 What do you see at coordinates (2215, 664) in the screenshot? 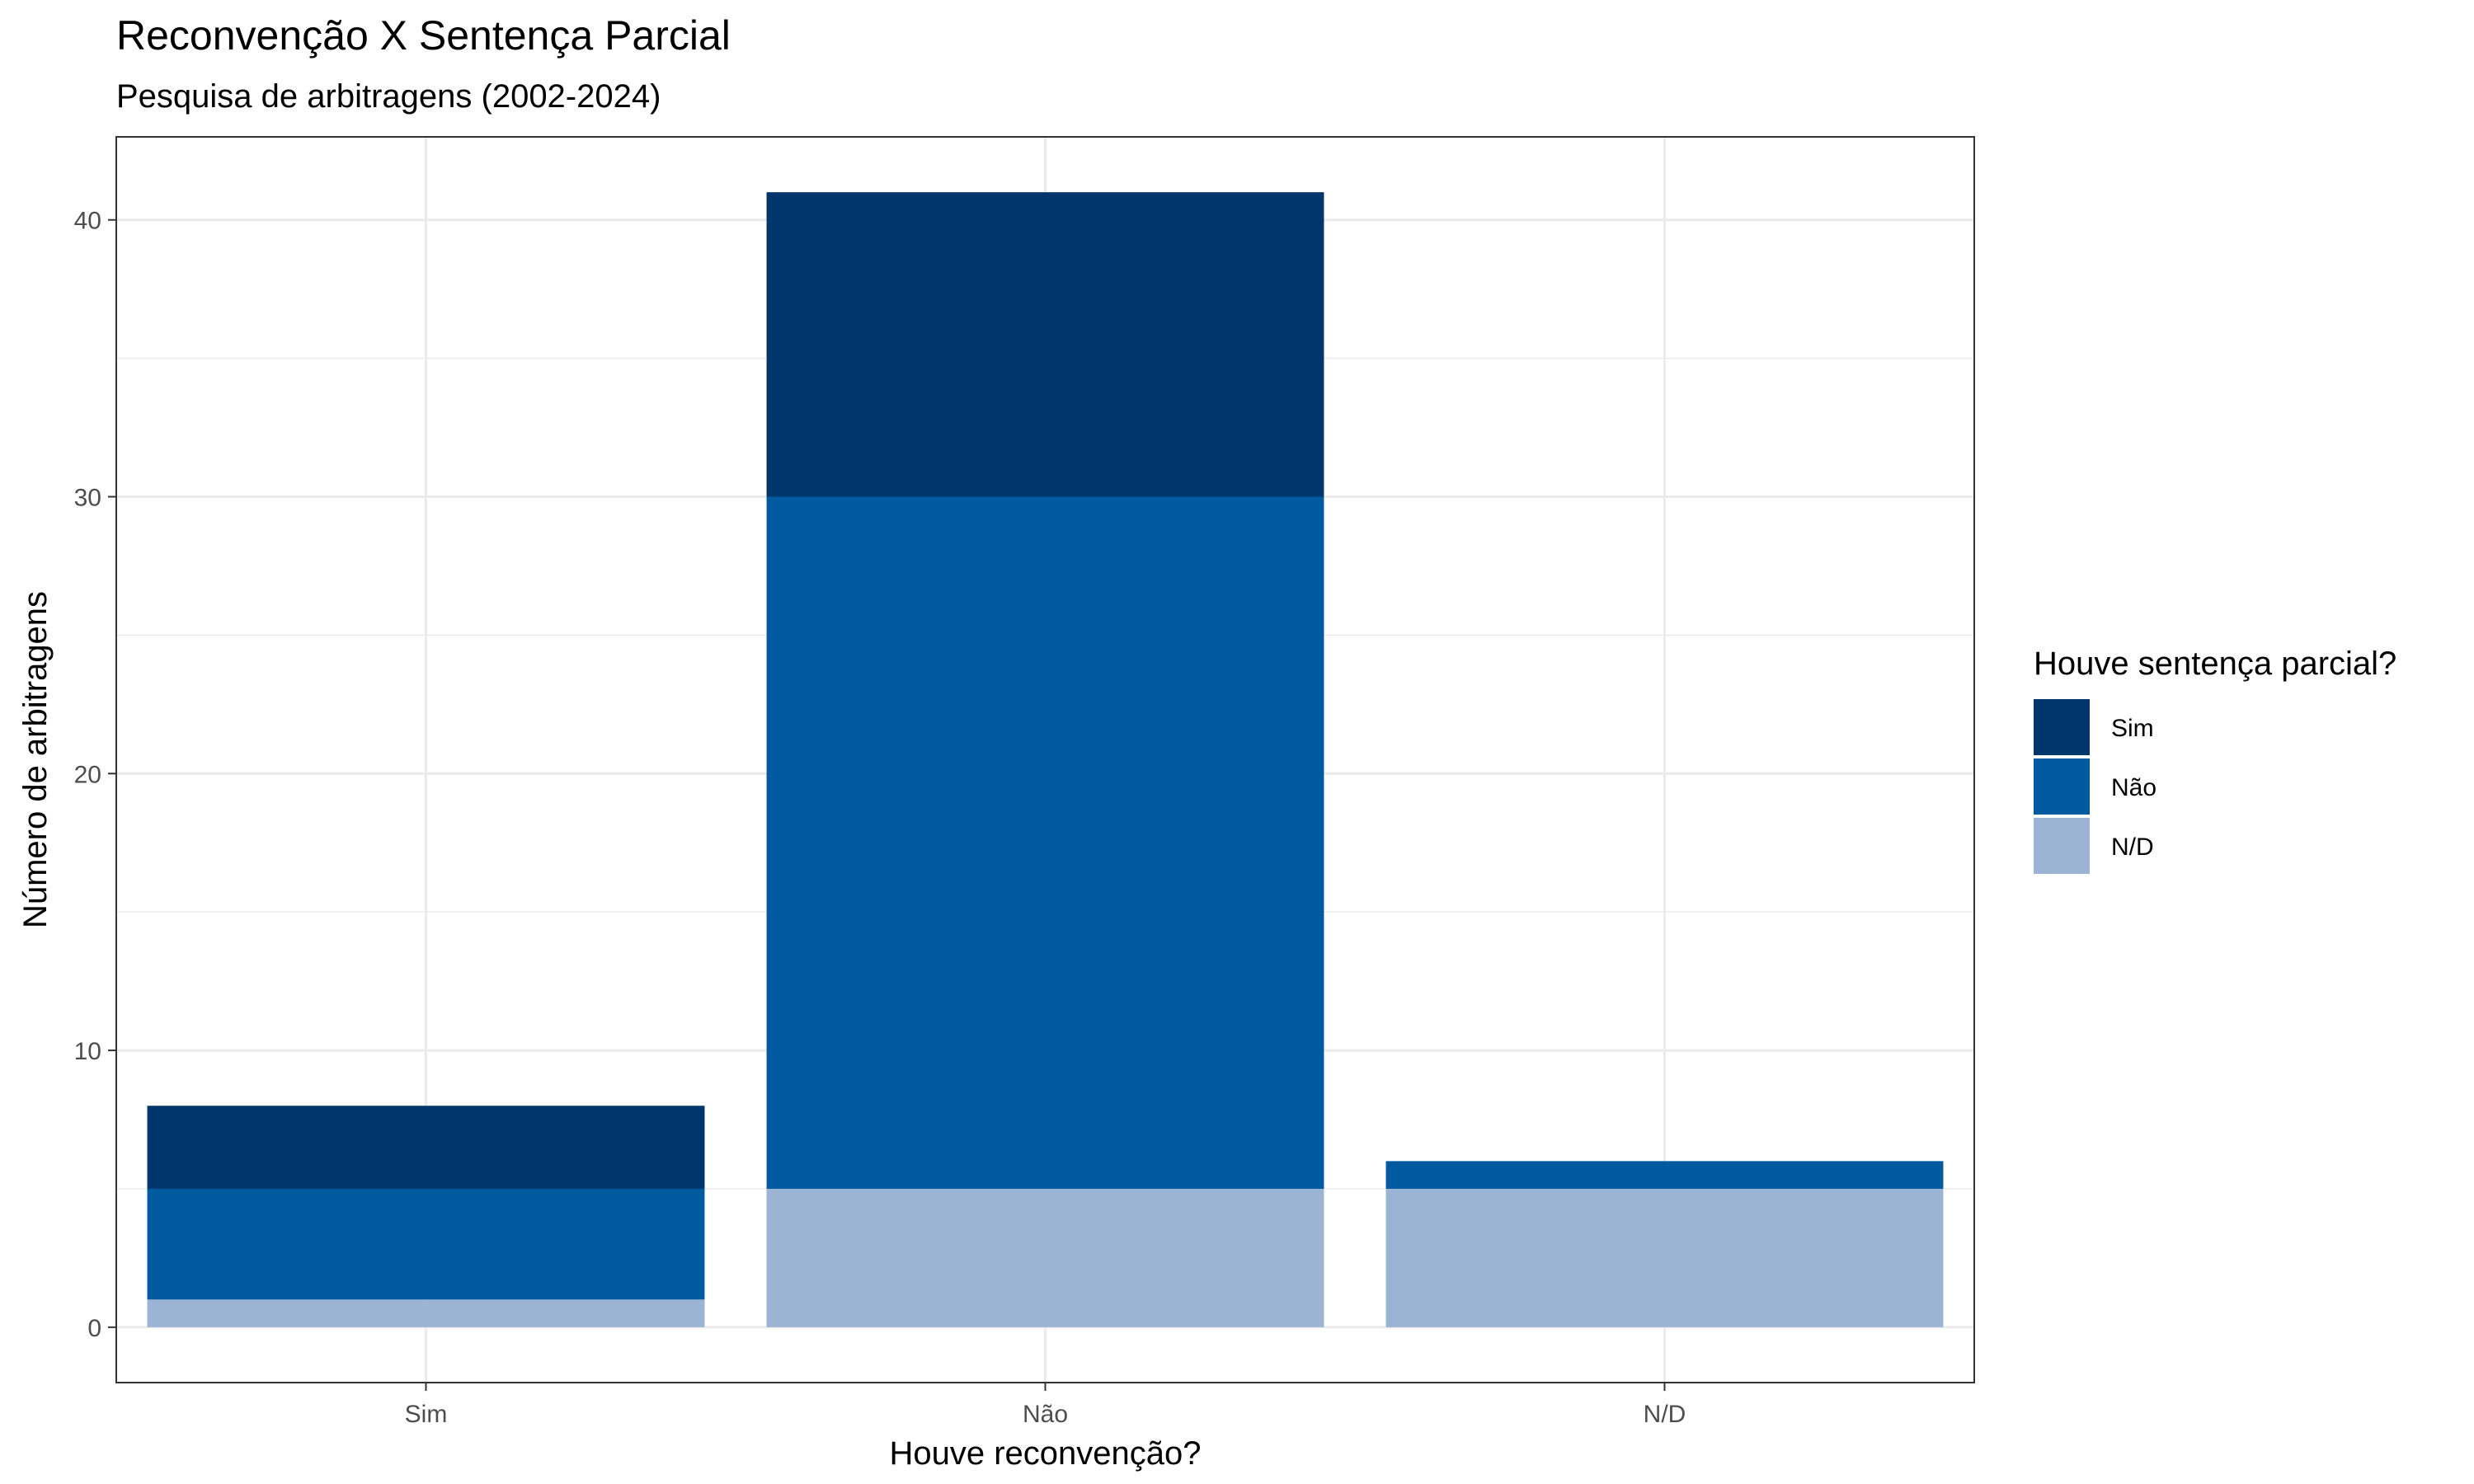
I see `legend-title: Houve sentença parcial?` at bounding box center [2215, 664].